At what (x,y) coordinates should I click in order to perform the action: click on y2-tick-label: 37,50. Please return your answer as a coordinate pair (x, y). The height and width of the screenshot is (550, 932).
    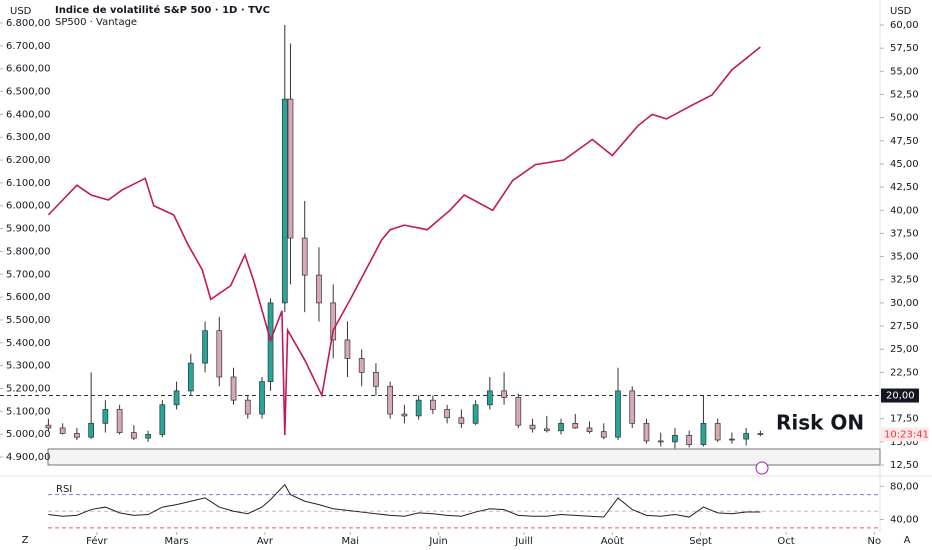
    Looking at the image, I should click on (904, 233).